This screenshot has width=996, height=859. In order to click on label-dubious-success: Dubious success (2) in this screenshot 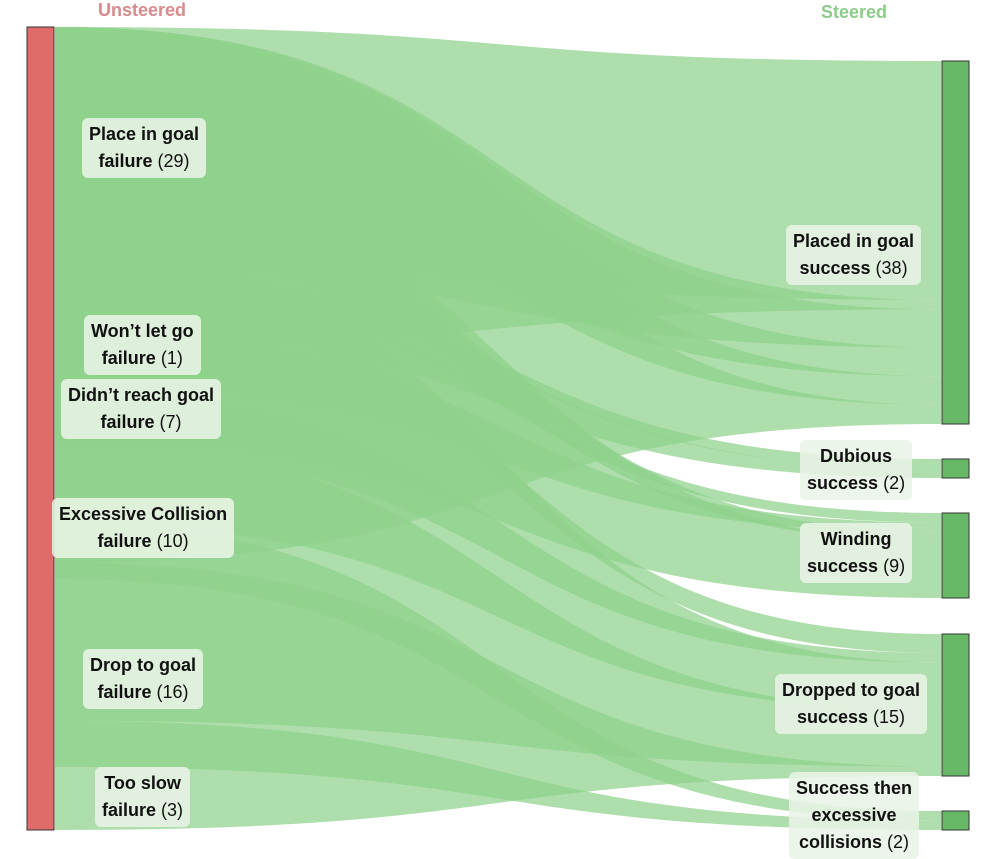, I will do `click(856, 470)`.